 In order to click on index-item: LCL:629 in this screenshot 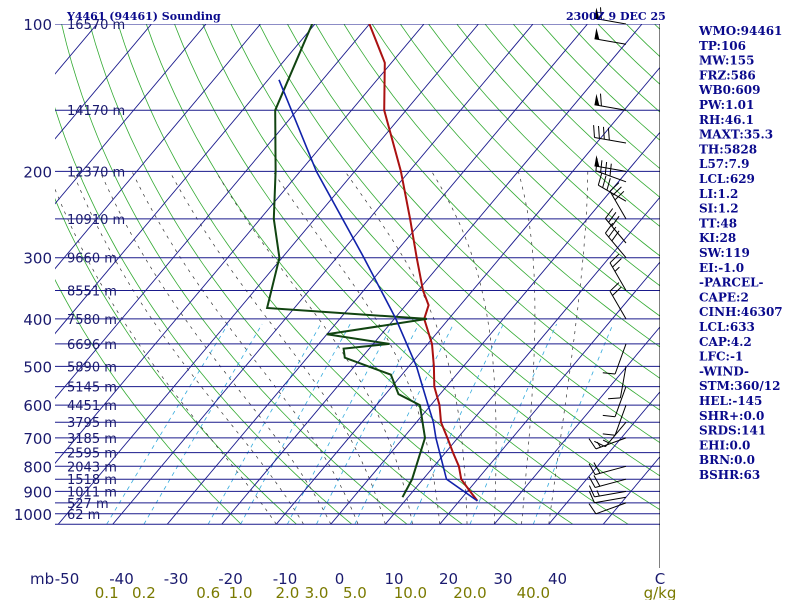, I will do `click(727, 179)`.